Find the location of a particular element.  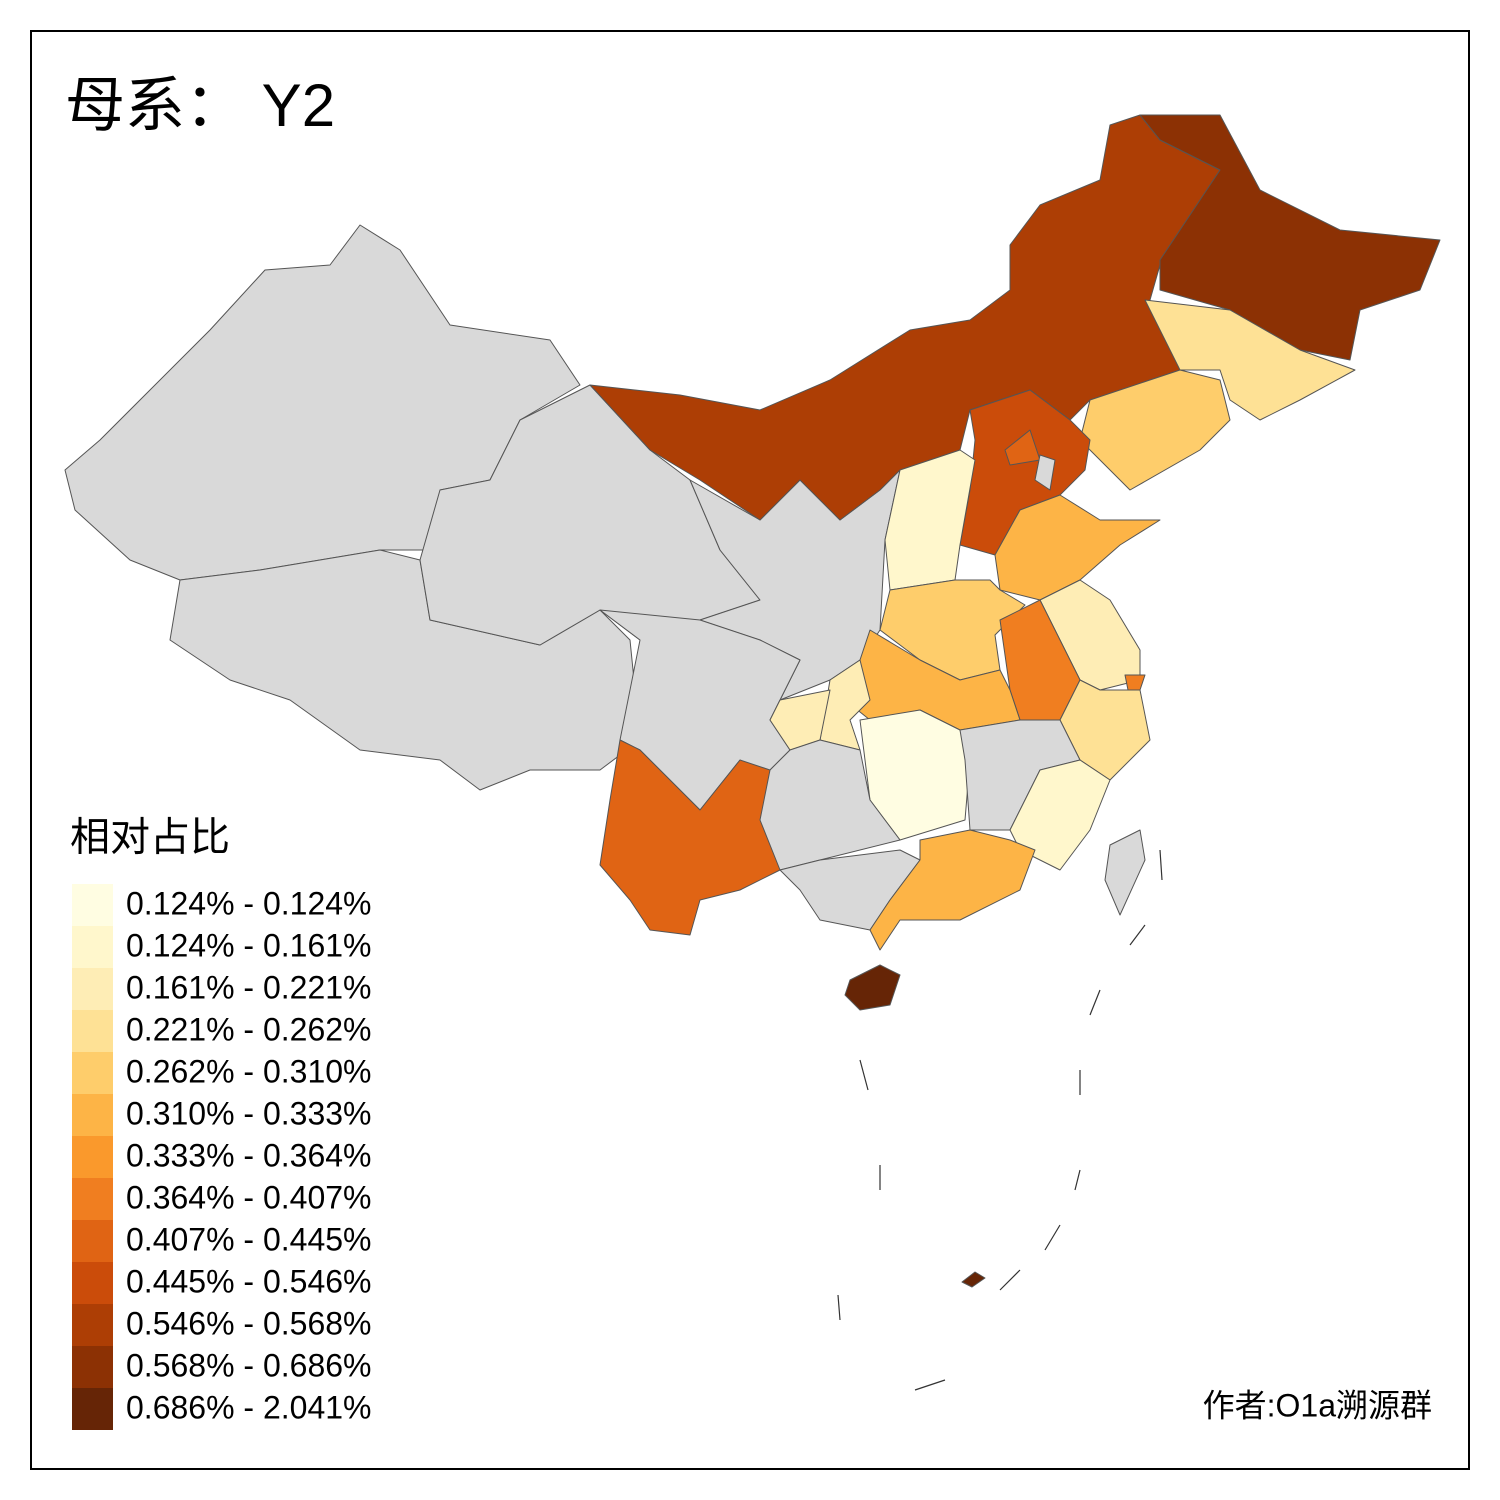

legend-label: 0.124% - 0.161% is located at coordinates (249, 945).